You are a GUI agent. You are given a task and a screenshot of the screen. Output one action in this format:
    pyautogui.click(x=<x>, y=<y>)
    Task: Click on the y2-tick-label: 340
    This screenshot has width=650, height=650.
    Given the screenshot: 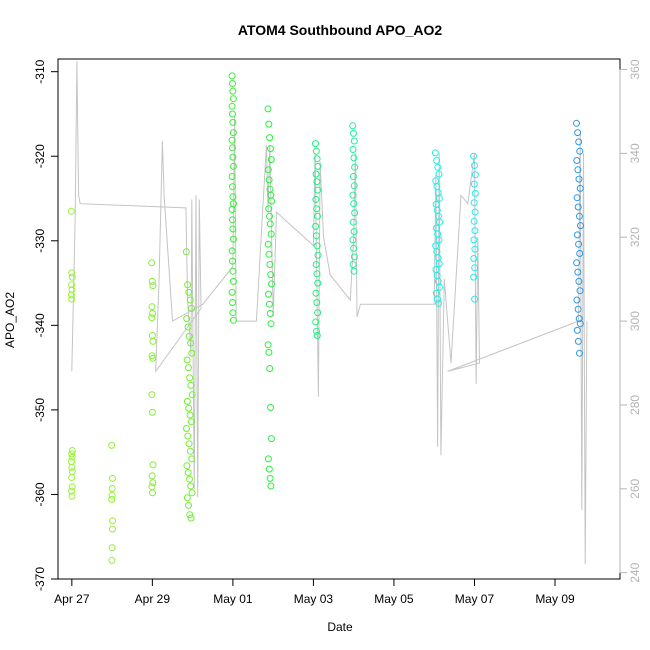 What is the action you would take?
    pyautogui.click(x=635, y=153)
    